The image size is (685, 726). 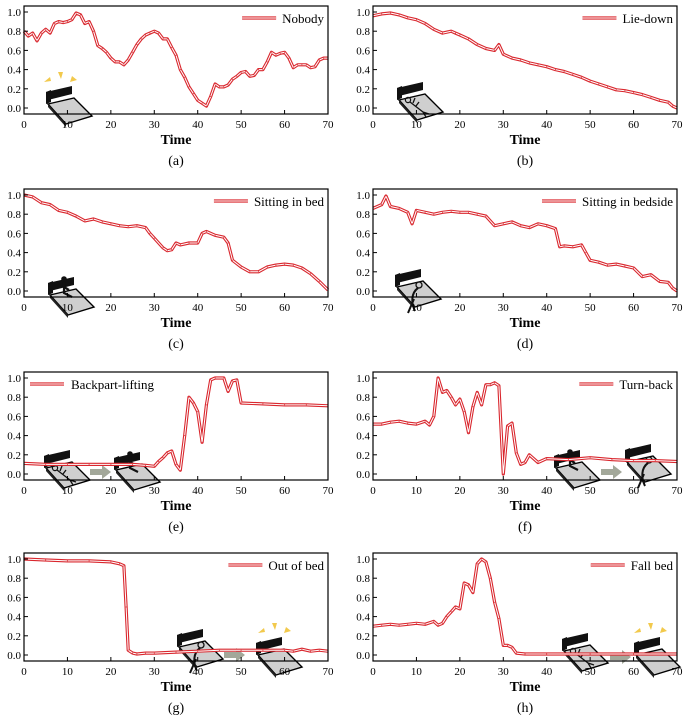 What do you see at coordinates (626, 384) in the screenshot?
I see `legend: Turn-back` at bounding box center [626, 384].